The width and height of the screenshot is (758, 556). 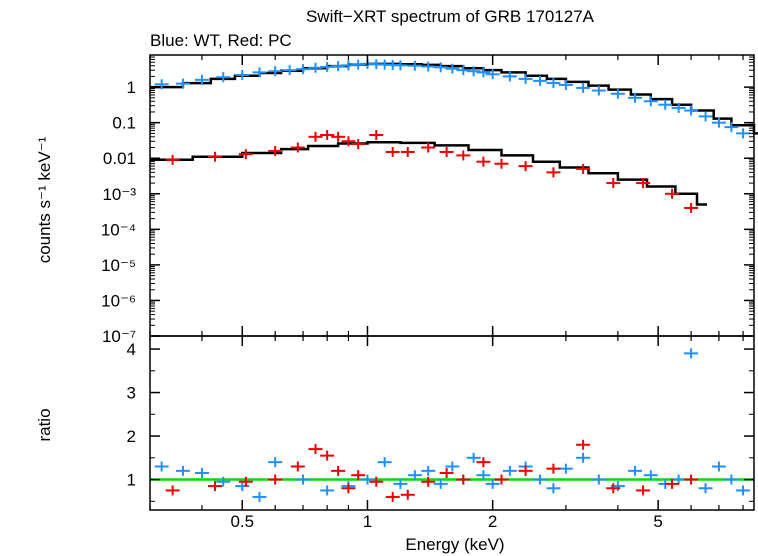 What do you see at coordinates (118, 265) in the screenshot?
I see `y-tick-label: 10⁻⁵` at bounding box center [118, 265].